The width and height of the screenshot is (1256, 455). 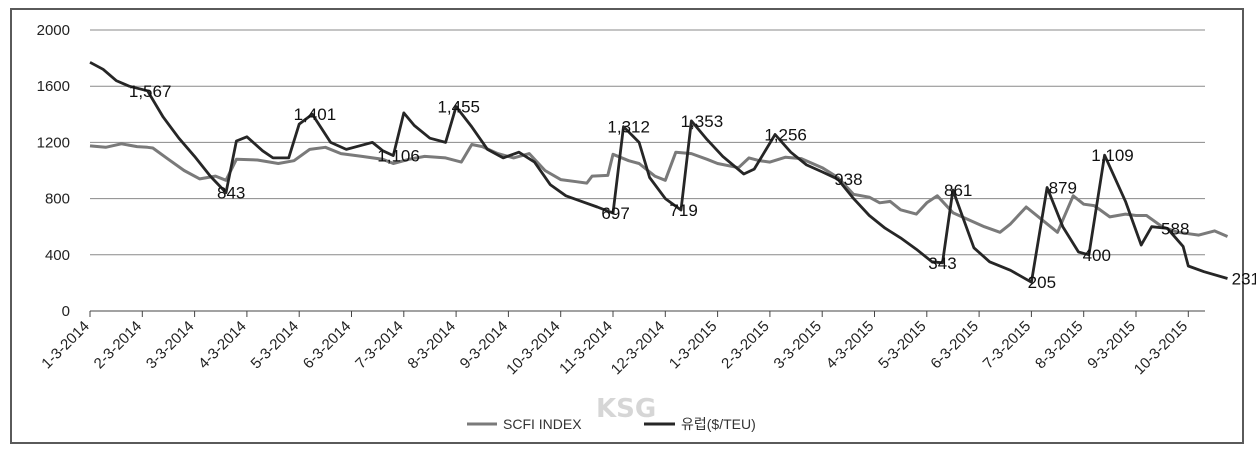 What do you see at coordinates (785, 135) in the screenshot?
I see `data-label: 1,256` at bounding box center [785, 135].